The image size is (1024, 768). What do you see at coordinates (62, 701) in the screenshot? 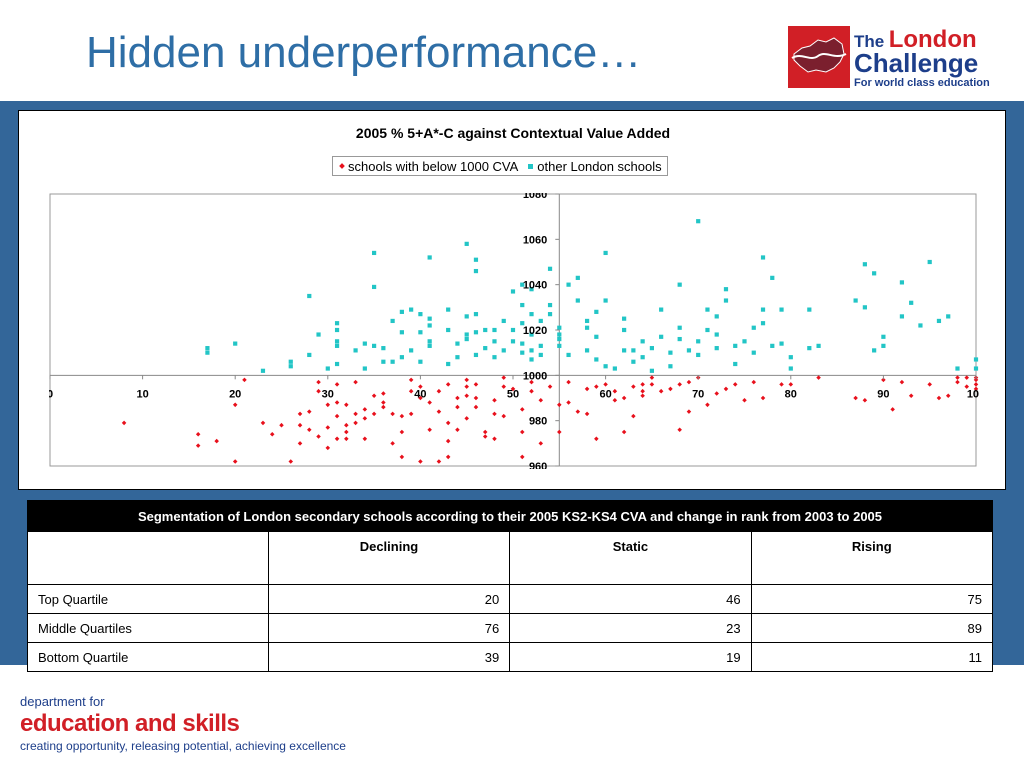
I see `dfes-text-department: department for` at bounding box center [62, 701].